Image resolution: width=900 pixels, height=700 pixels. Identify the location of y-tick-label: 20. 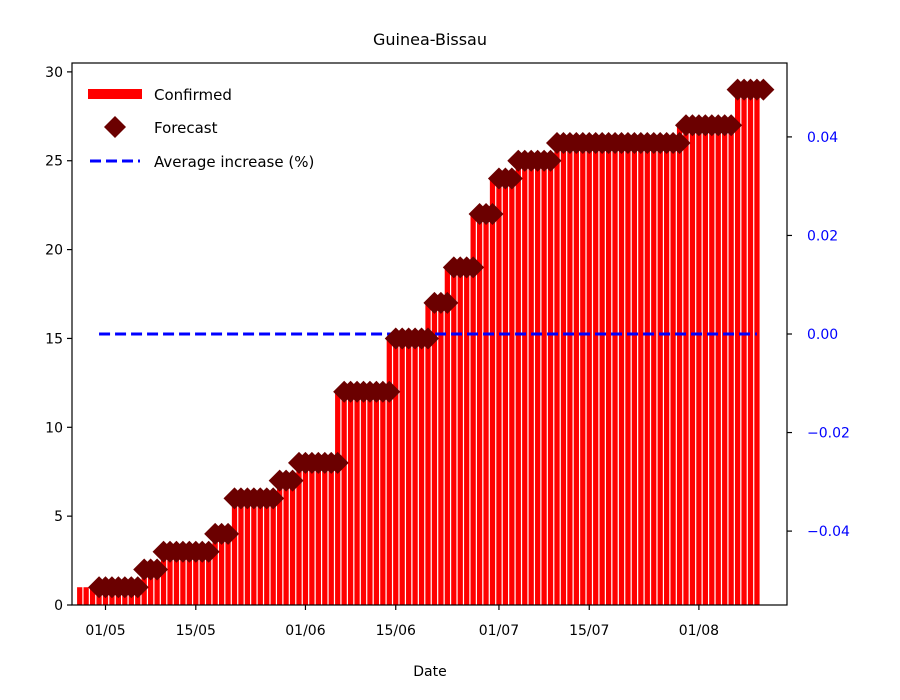
(54, 251).